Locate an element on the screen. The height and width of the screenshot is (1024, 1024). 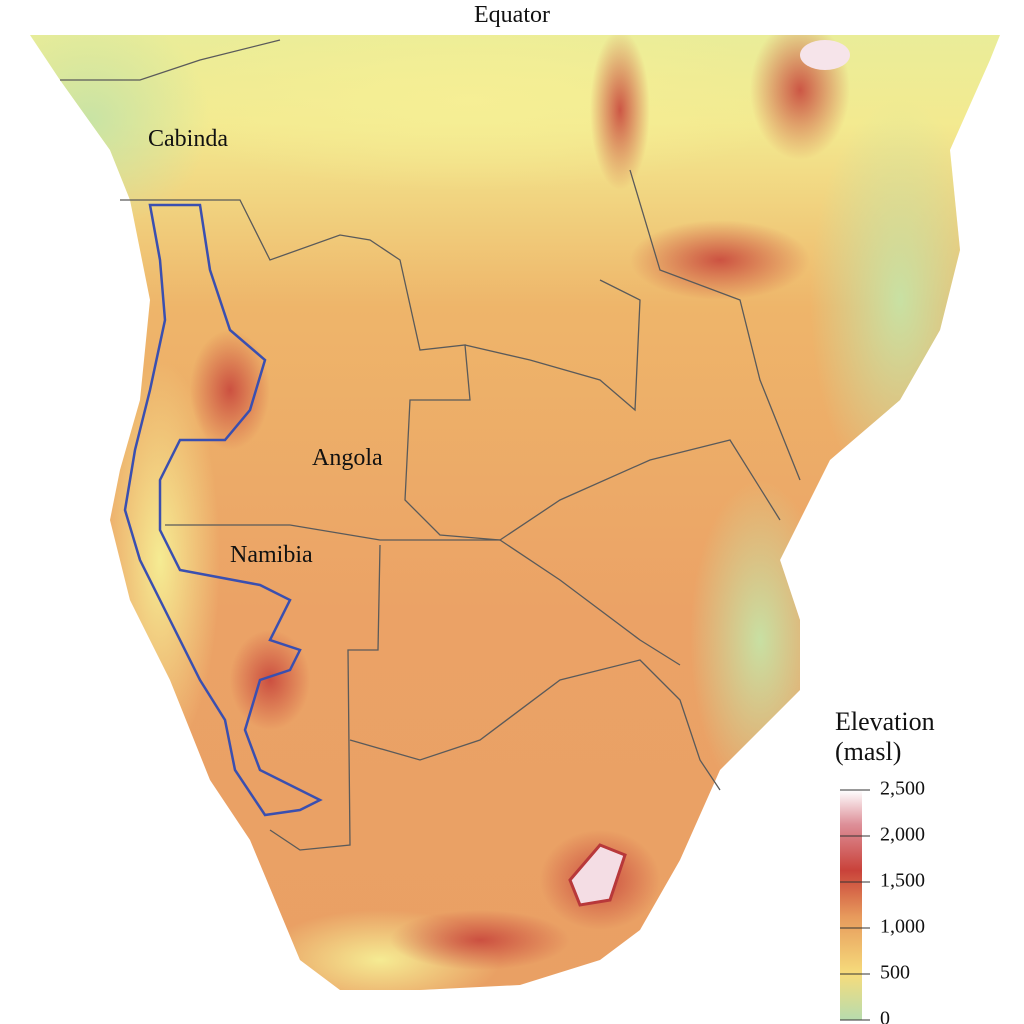
tick-label: 2,500 is located at coordinates (902, 789).